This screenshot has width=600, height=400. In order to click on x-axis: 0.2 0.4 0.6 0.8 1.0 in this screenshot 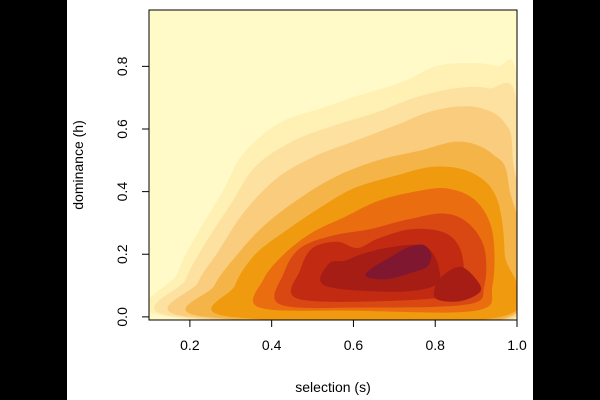, I will do `click(353, 336)`.